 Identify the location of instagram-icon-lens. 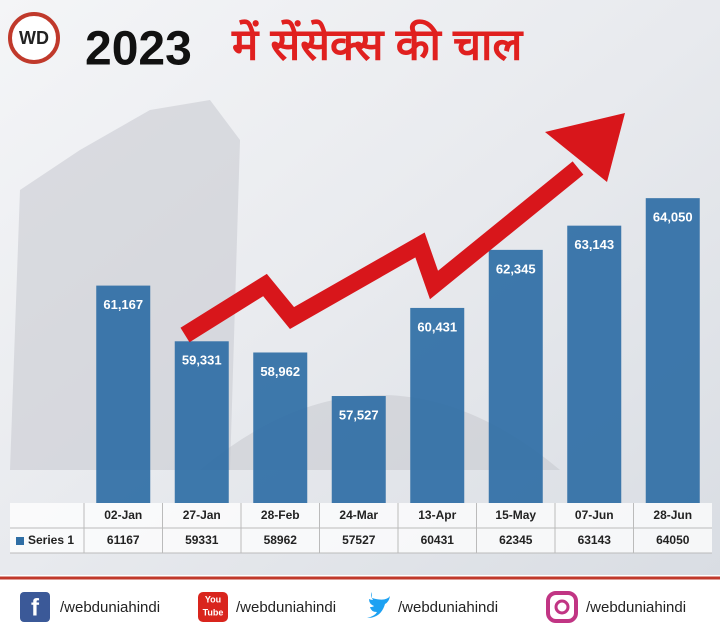
(562, 607).